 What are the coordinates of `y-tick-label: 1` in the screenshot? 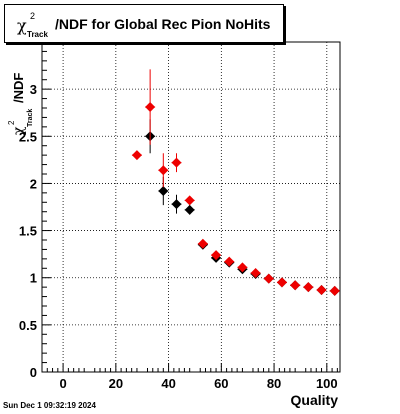 It's located at (33, 278).